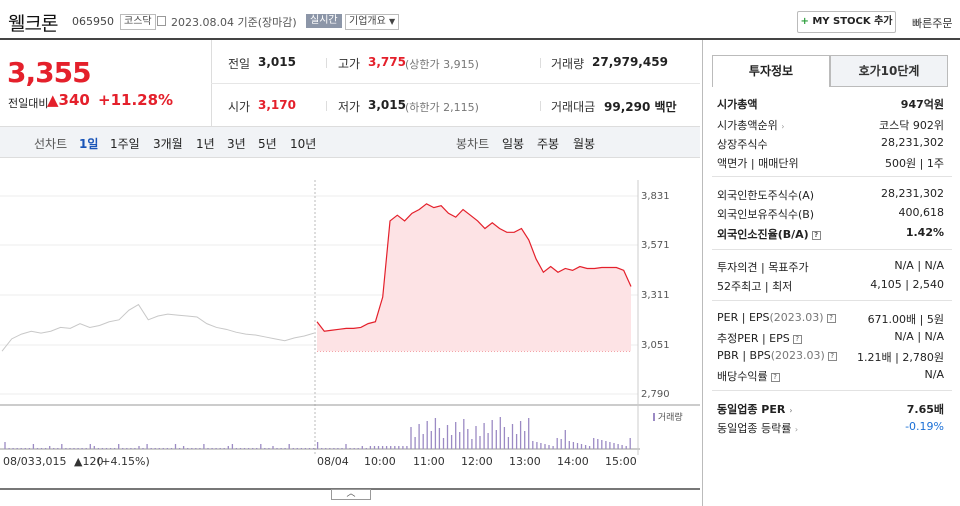 Image resolution: width=960 pixels, height=506 pixels. What do you see at coordinates (205, 144) in the screenshot?
I see `period-1y: 1년` at bounding box center [205, 144].